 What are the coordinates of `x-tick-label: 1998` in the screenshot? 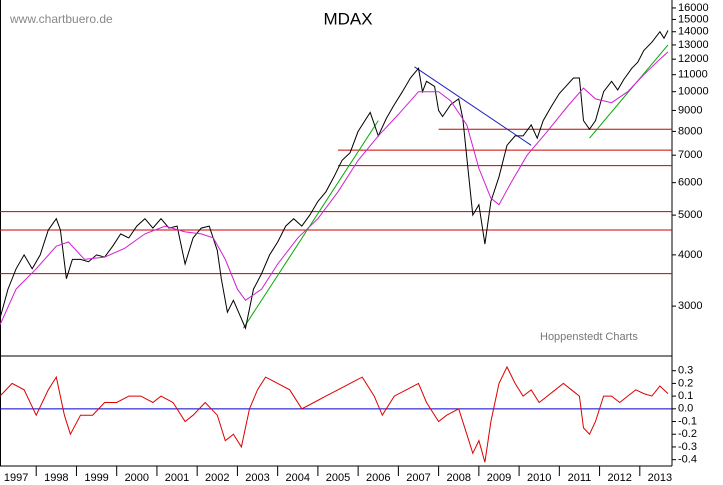 It's located at (56, 478).